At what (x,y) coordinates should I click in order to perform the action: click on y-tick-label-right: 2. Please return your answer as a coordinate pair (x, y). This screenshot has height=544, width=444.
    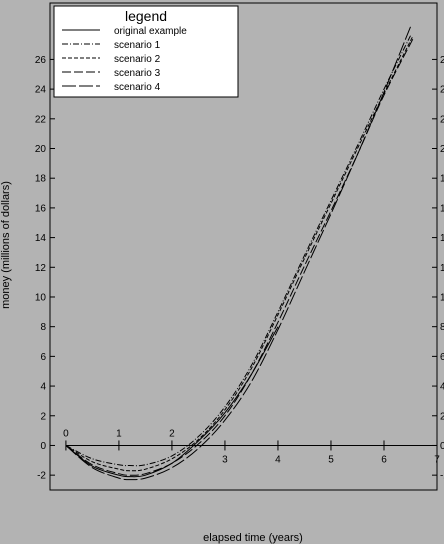
    Looking at the image, I should click on (442, 416).